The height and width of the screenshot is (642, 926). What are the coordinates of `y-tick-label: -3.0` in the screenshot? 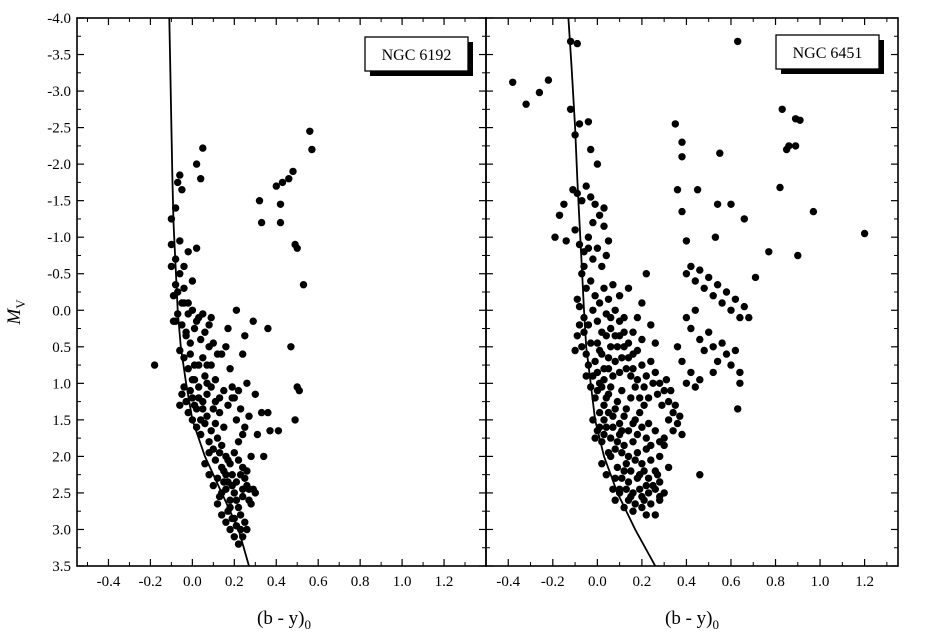 It's located at (59, 92).